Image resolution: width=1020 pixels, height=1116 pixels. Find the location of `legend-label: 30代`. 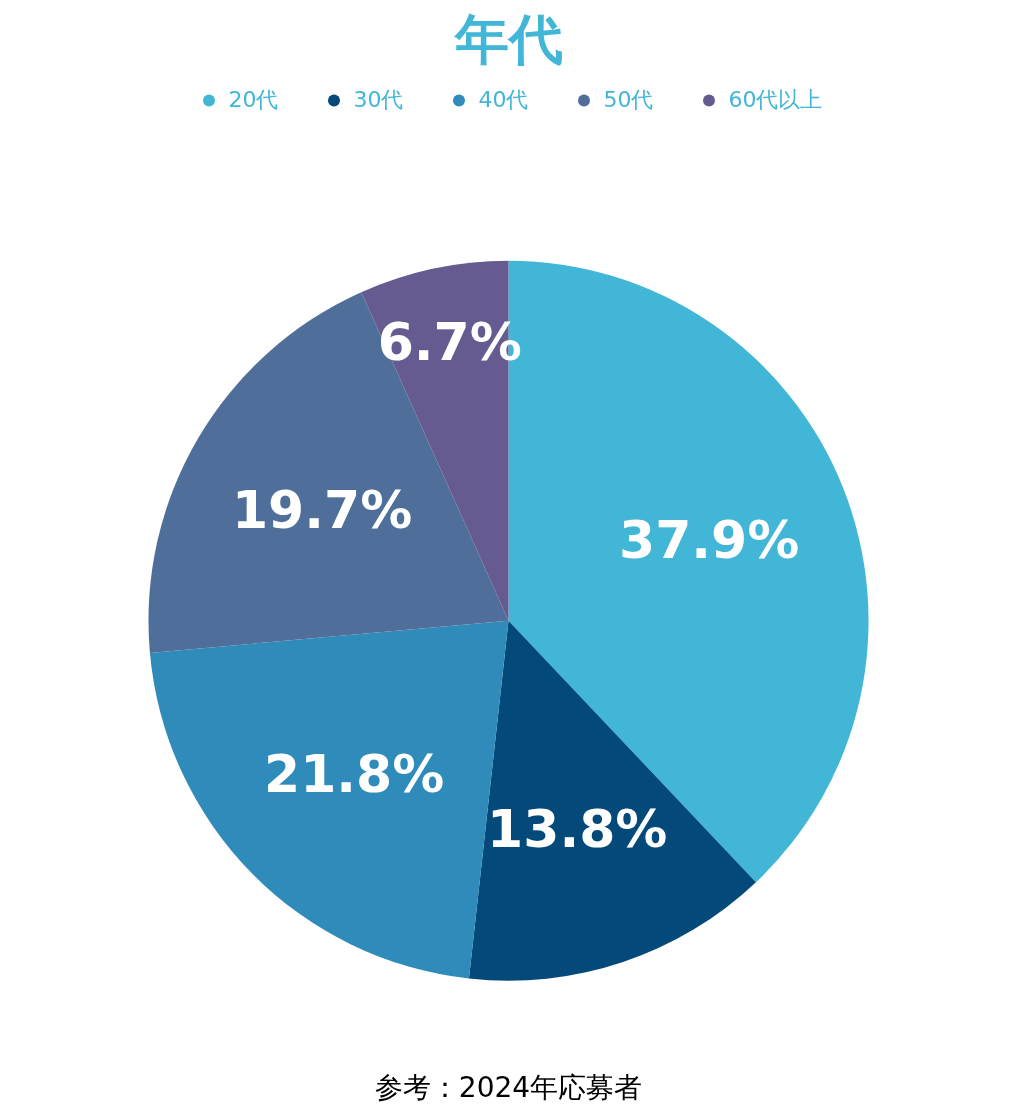

legend-label: 30代 is located at coordinates (378, 100).